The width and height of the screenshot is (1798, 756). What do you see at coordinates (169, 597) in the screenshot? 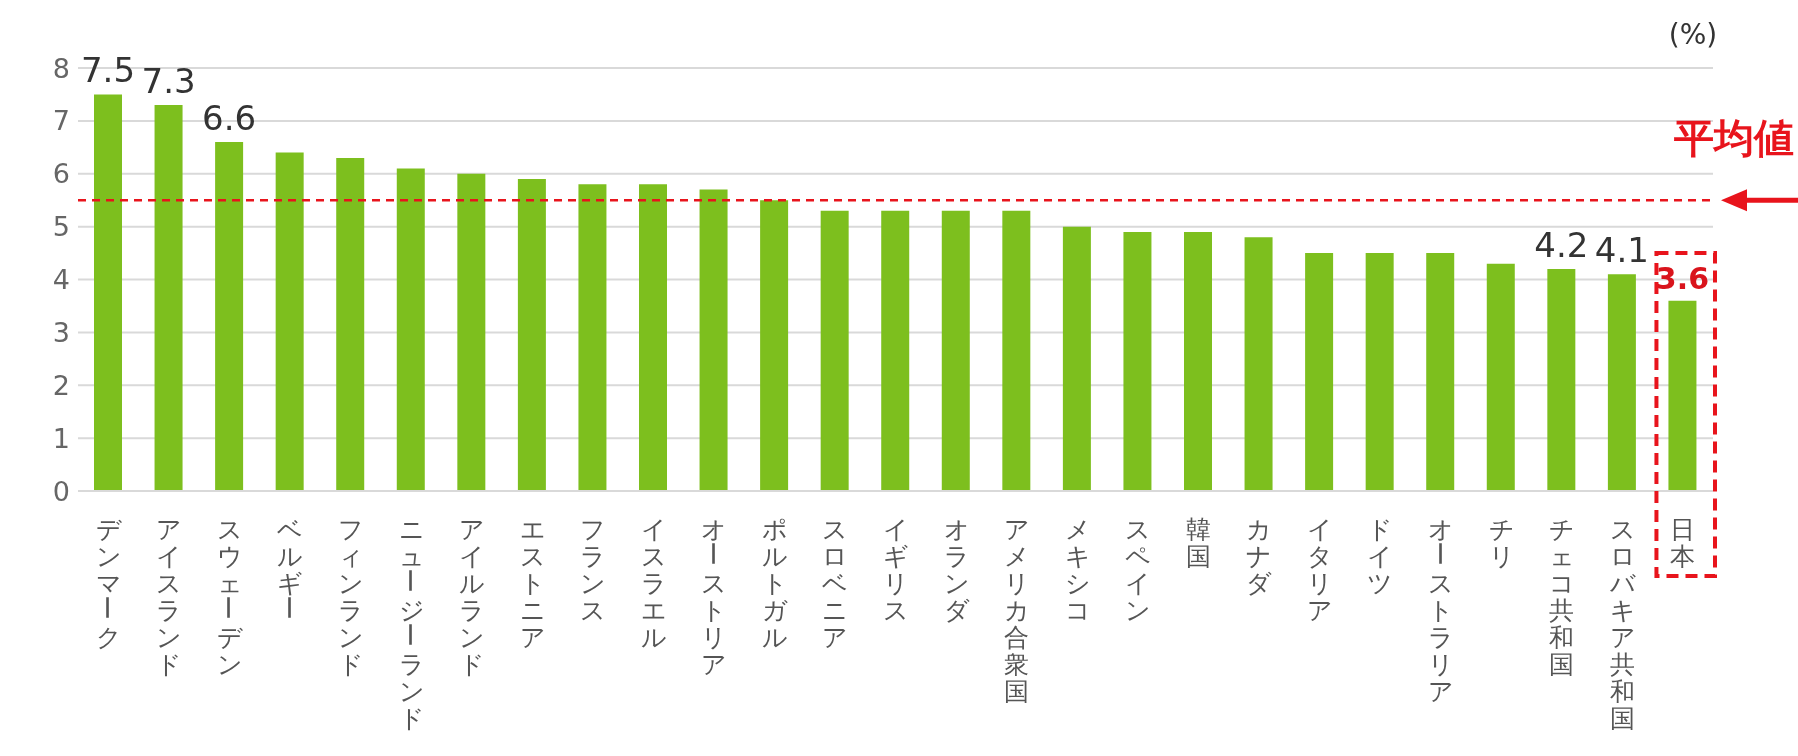
I see `x-tick-label: アイスランド` at bounding box center [169, 597].